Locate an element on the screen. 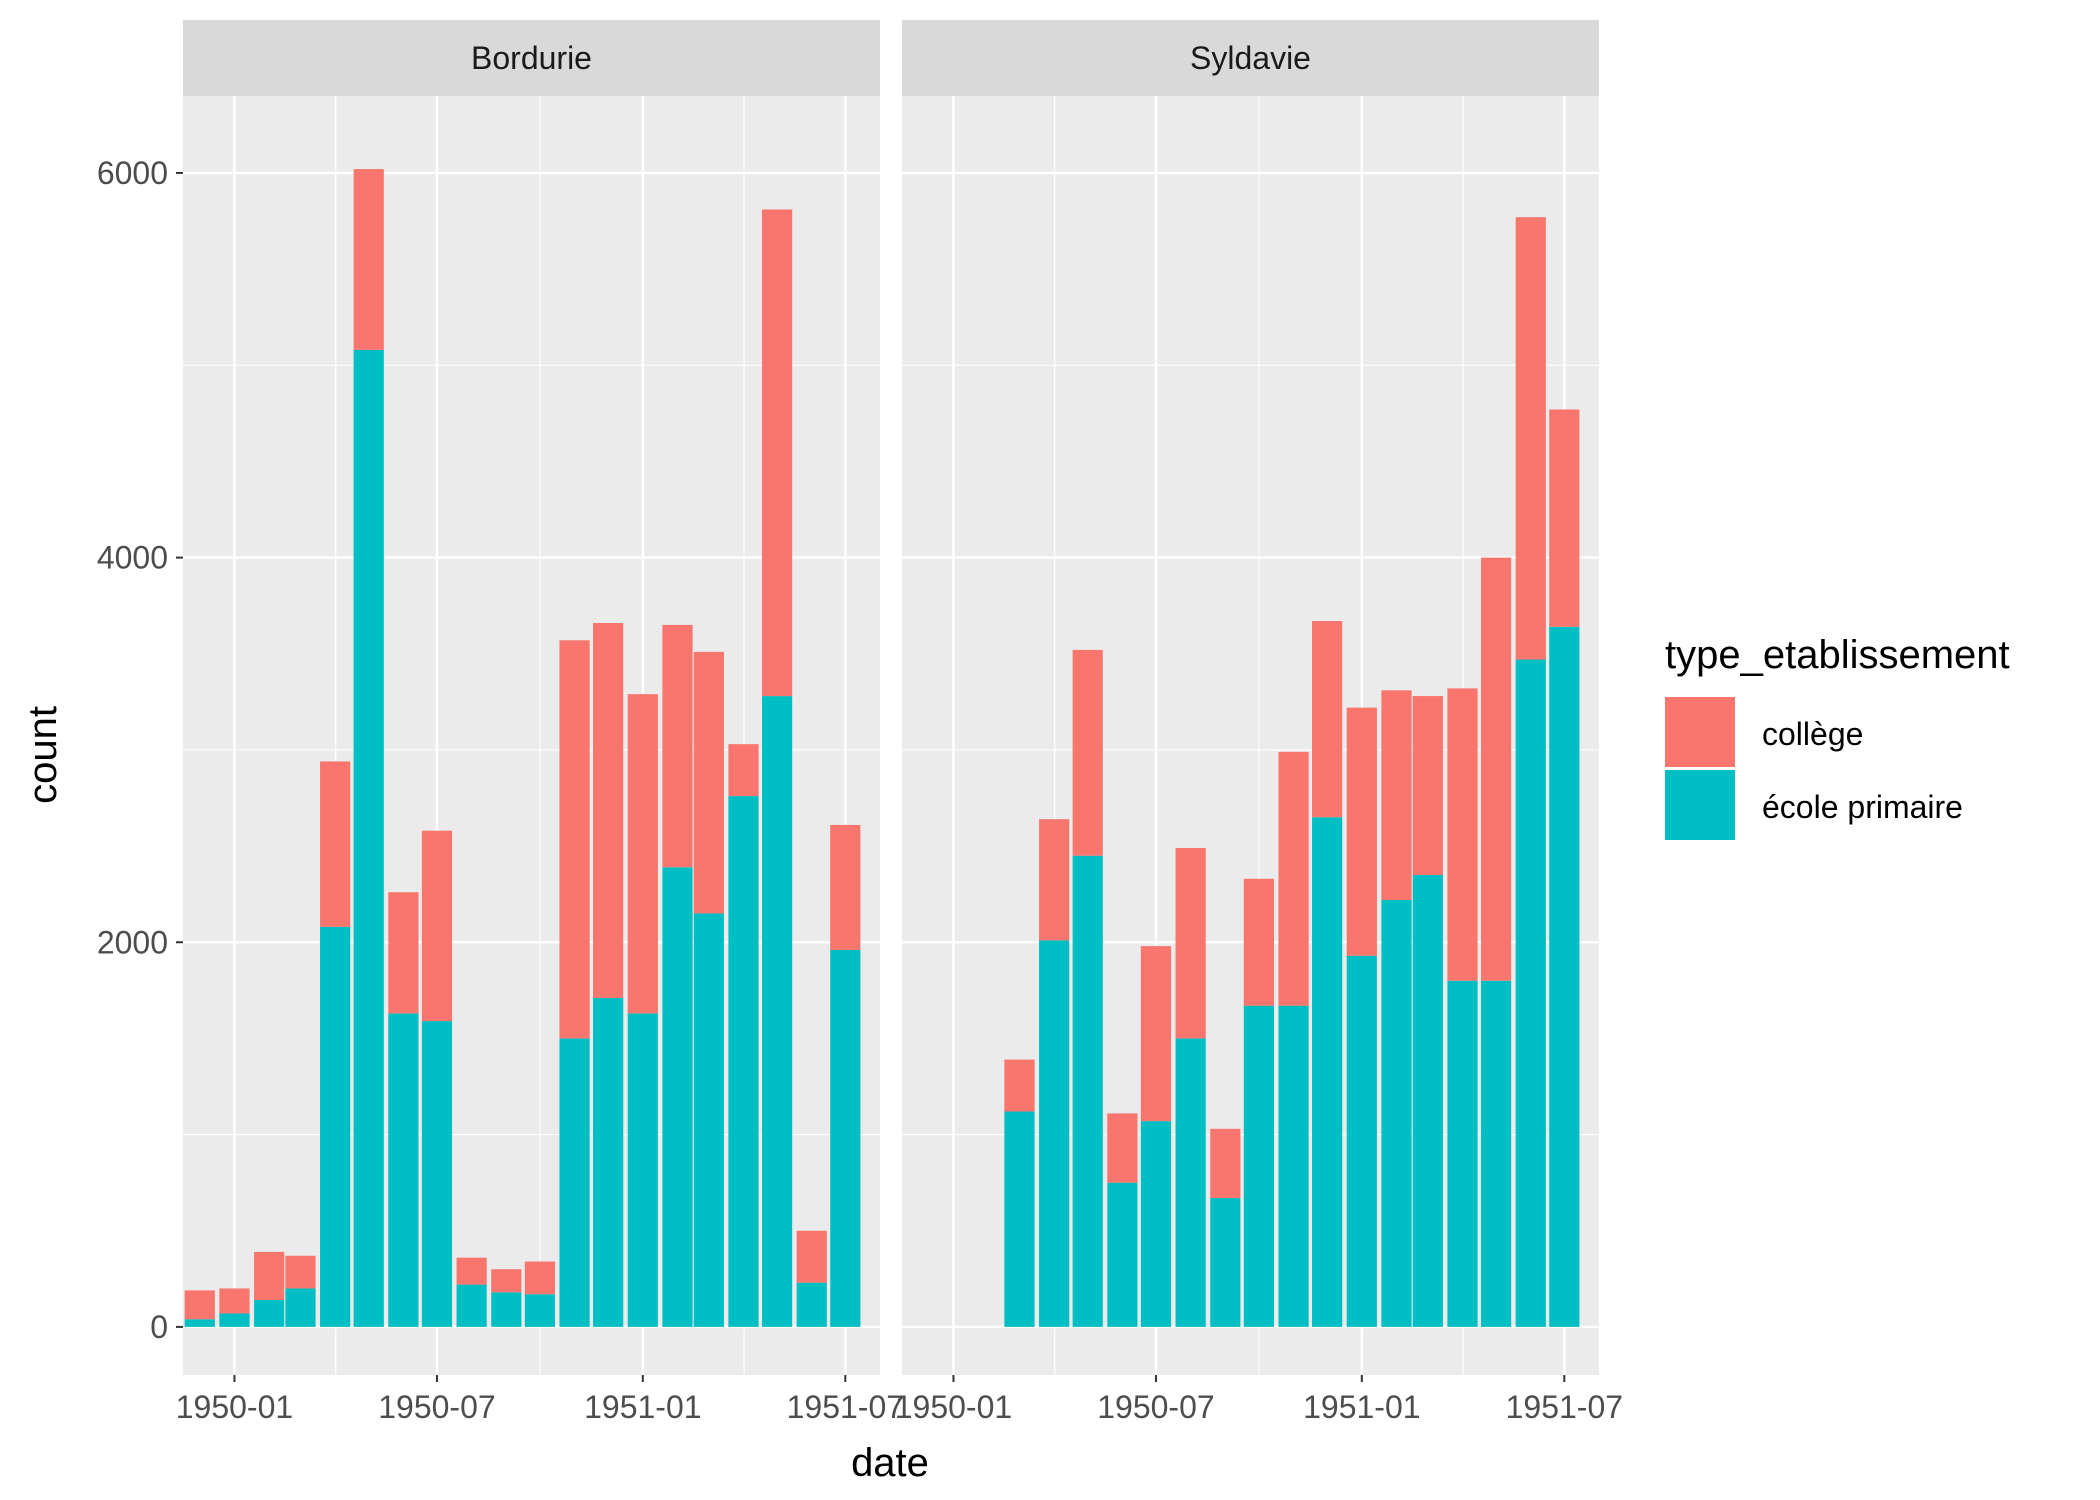 This screenshot has height=1500, width=2100. bar-bordurie-1951-05-ecole-primaire is located at coordinates (777, 1011).